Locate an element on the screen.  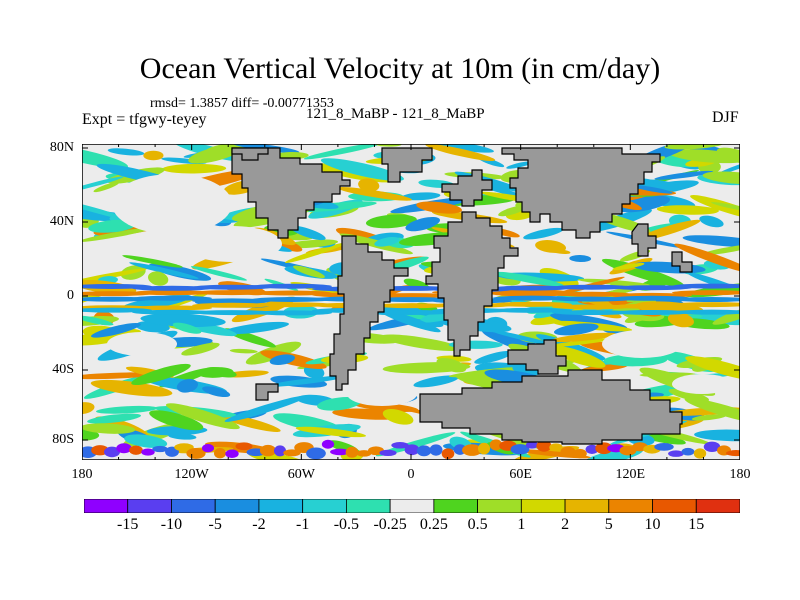
x-tick-label: 120W is located at coordinates (191, 474).